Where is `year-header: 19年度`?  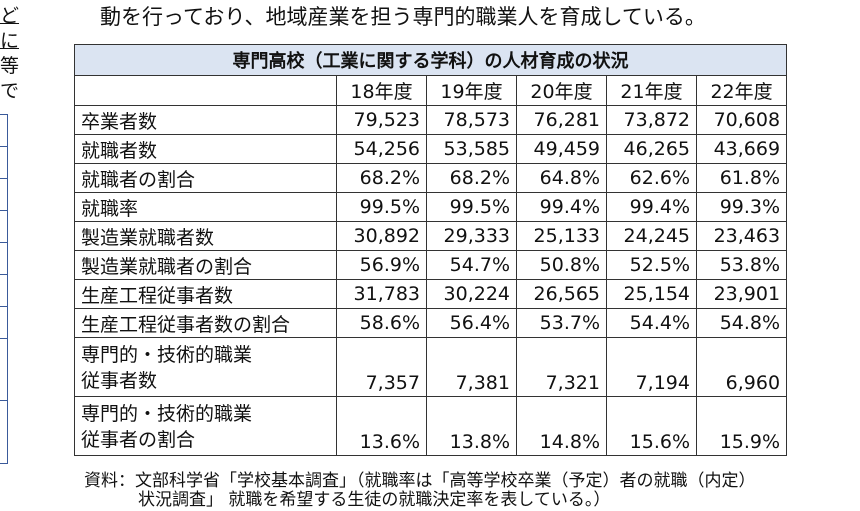 year-header: 19年度 is located at coordinates (471, 90).